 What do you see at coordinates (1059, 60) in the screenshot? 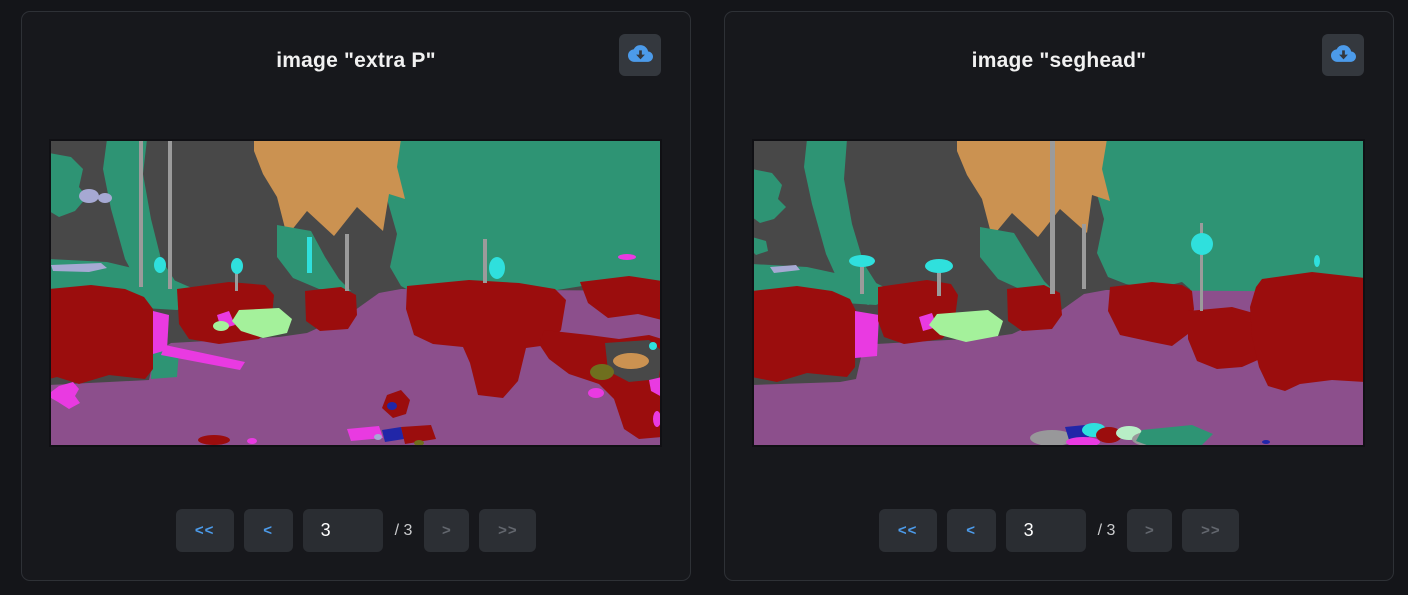
I see `panel-title: image "seghead"` at bounding box center [1059, 60].